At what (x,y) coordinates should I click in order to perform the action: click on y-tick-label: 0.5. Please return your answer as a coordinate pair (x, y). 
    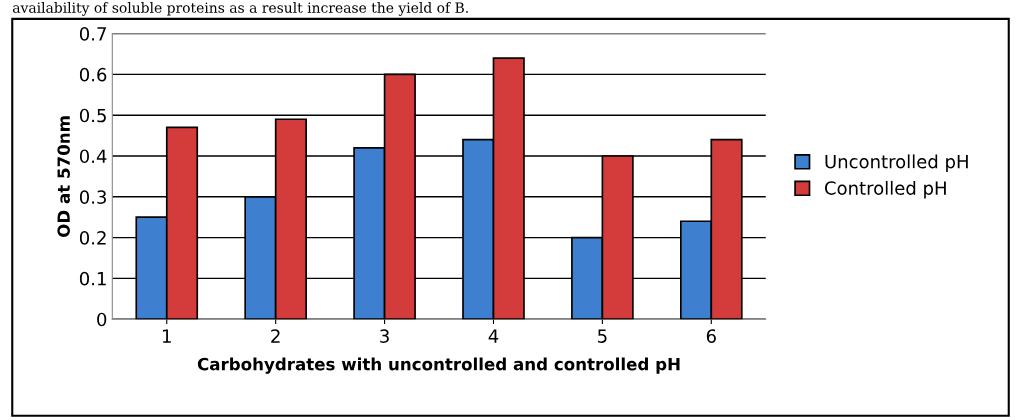
    Looking at the image, I should click on (92, 115).